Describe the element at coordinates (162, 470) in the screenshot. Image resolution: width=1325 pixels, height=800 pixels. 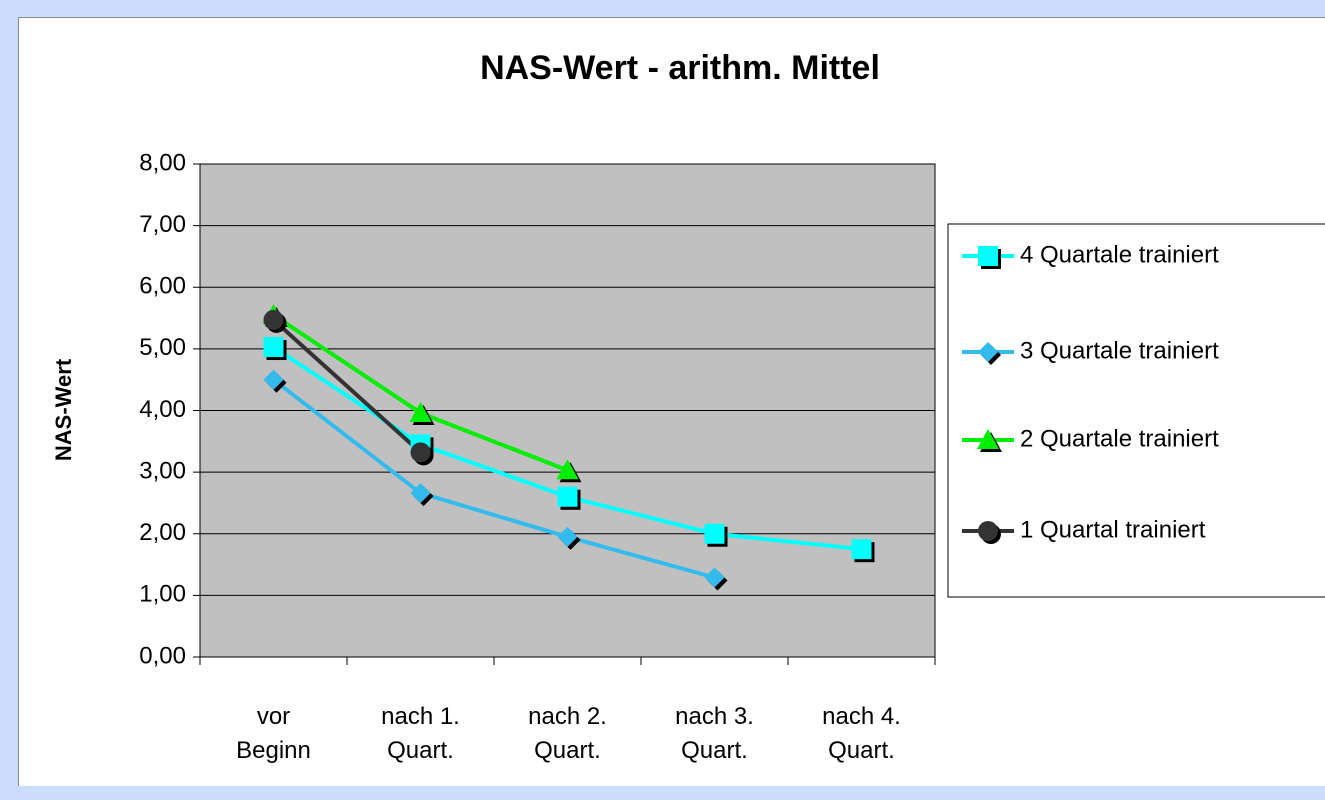
I see `y-tick-label: 3,00` at that location.